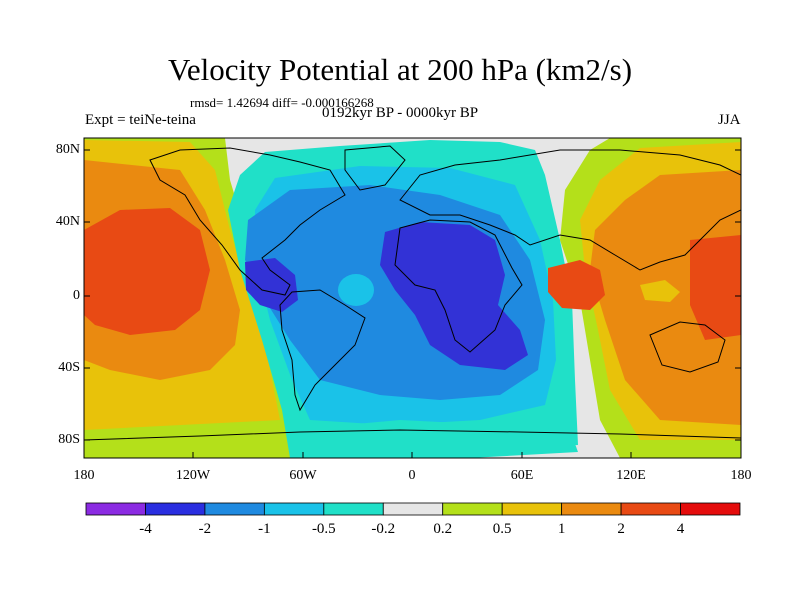 Image resolution: width=800 pixels, height=600 pixels. I want to click on experiment-label: Expt = teiNe-teina, so click(140, 120).